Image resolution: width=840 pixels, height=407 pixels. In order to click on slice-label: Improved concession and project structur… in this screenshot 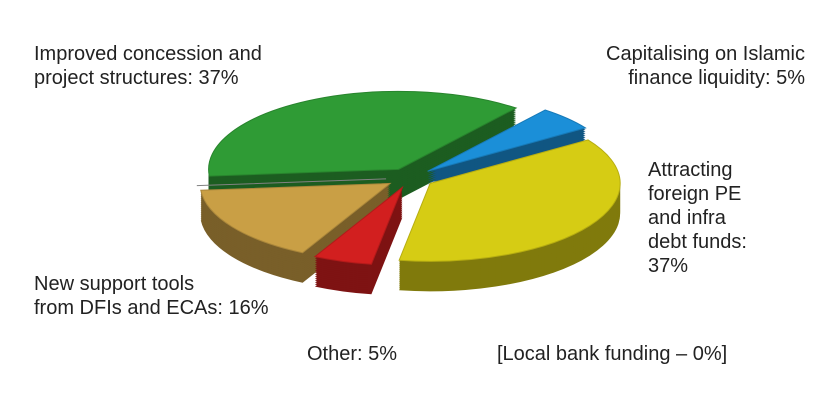, I will do `click(148, 66)`.